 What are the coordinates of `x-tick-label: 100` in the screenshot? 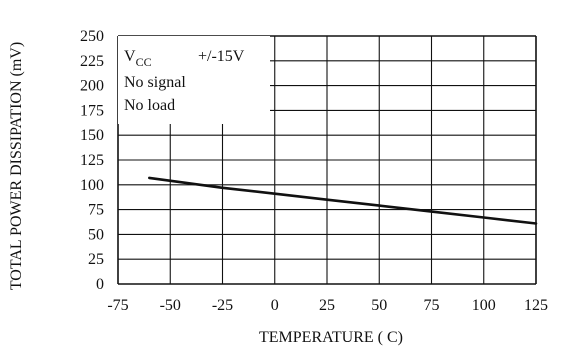 It's located at (484, 305).